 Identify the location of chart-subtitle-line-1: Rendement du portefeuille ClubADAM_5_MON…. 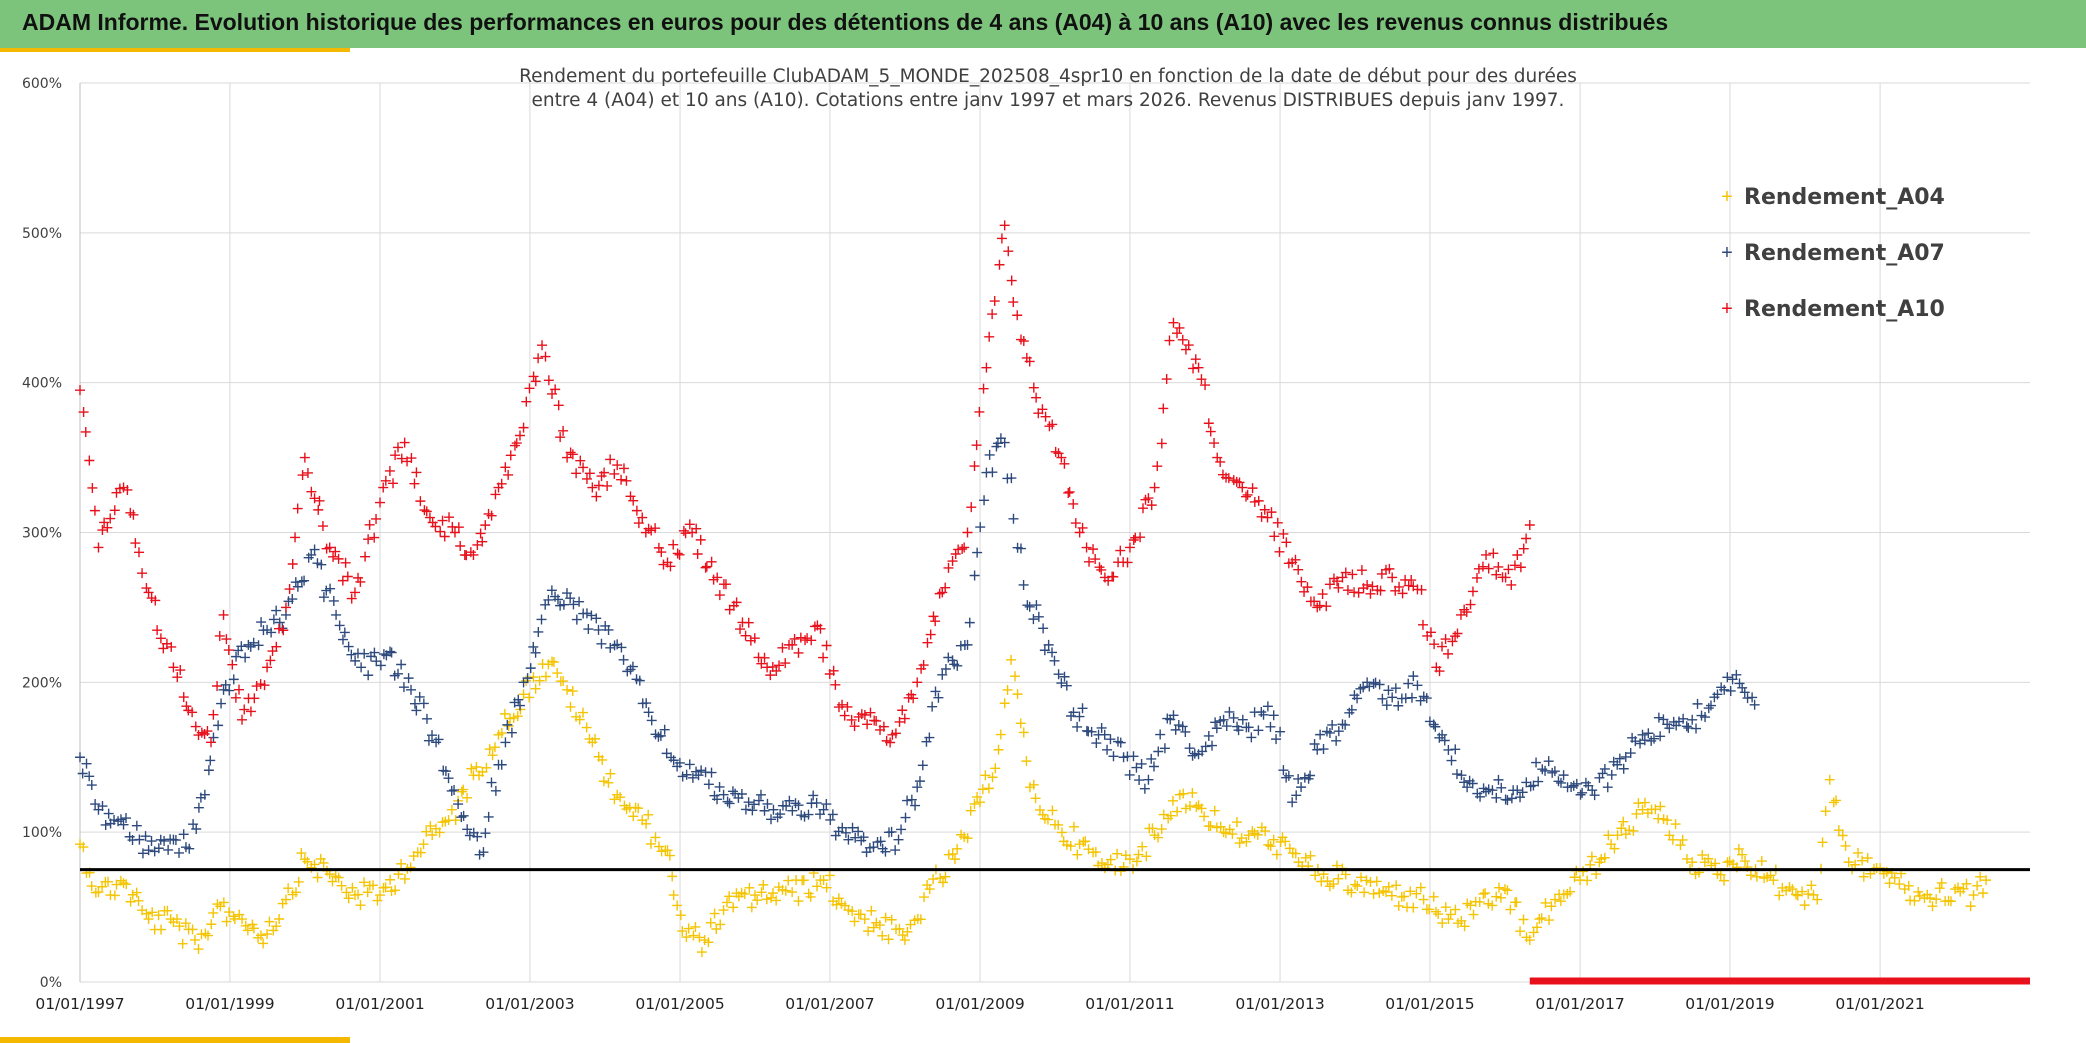
(1048, 76).